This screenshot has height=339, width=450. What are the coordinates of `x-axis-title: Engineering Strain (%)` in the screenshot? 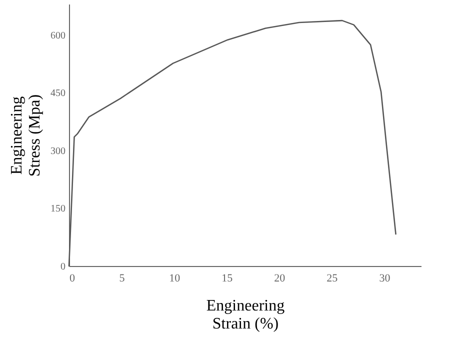 It's located at (245, 315).